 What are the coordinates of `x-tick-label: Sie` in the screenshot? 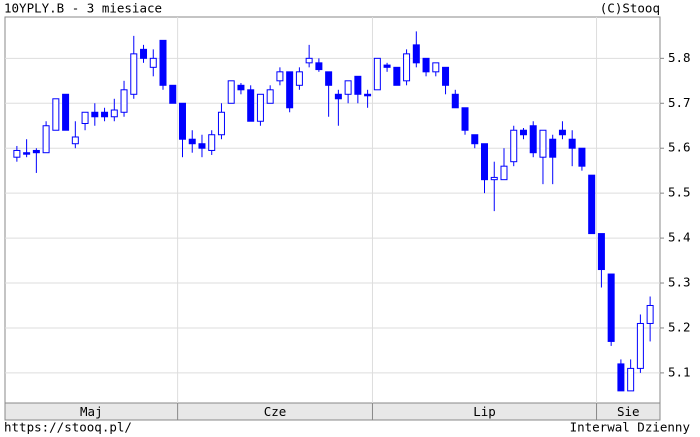 It's located at (628, 411).